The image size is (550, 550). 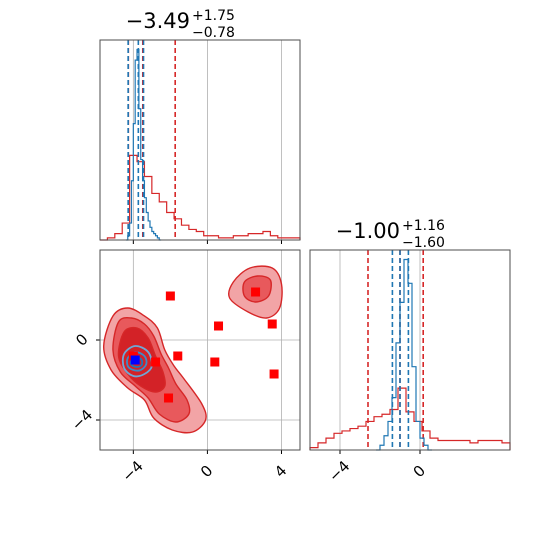 I want to click on j-ytick-label: 0, so click(x=81, y=339).